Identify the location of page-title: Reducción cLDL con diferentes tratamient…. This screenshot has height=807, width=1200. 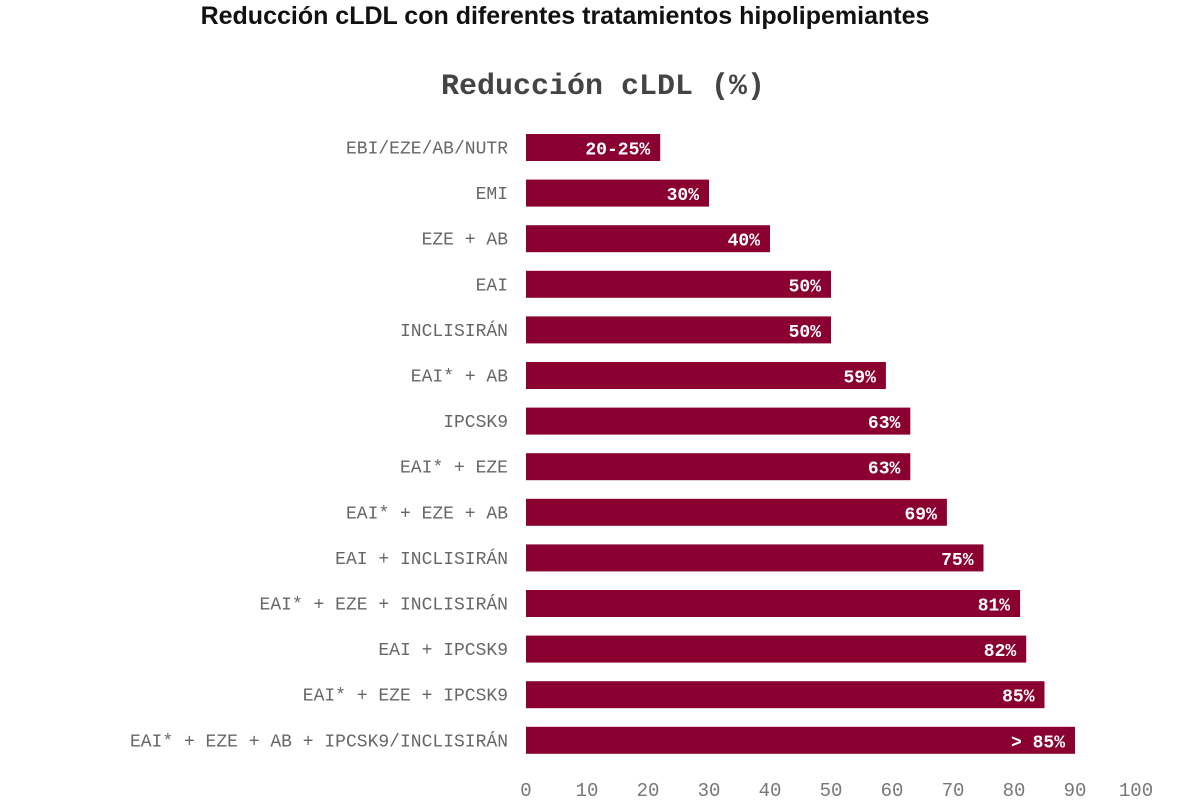
(565, 16).